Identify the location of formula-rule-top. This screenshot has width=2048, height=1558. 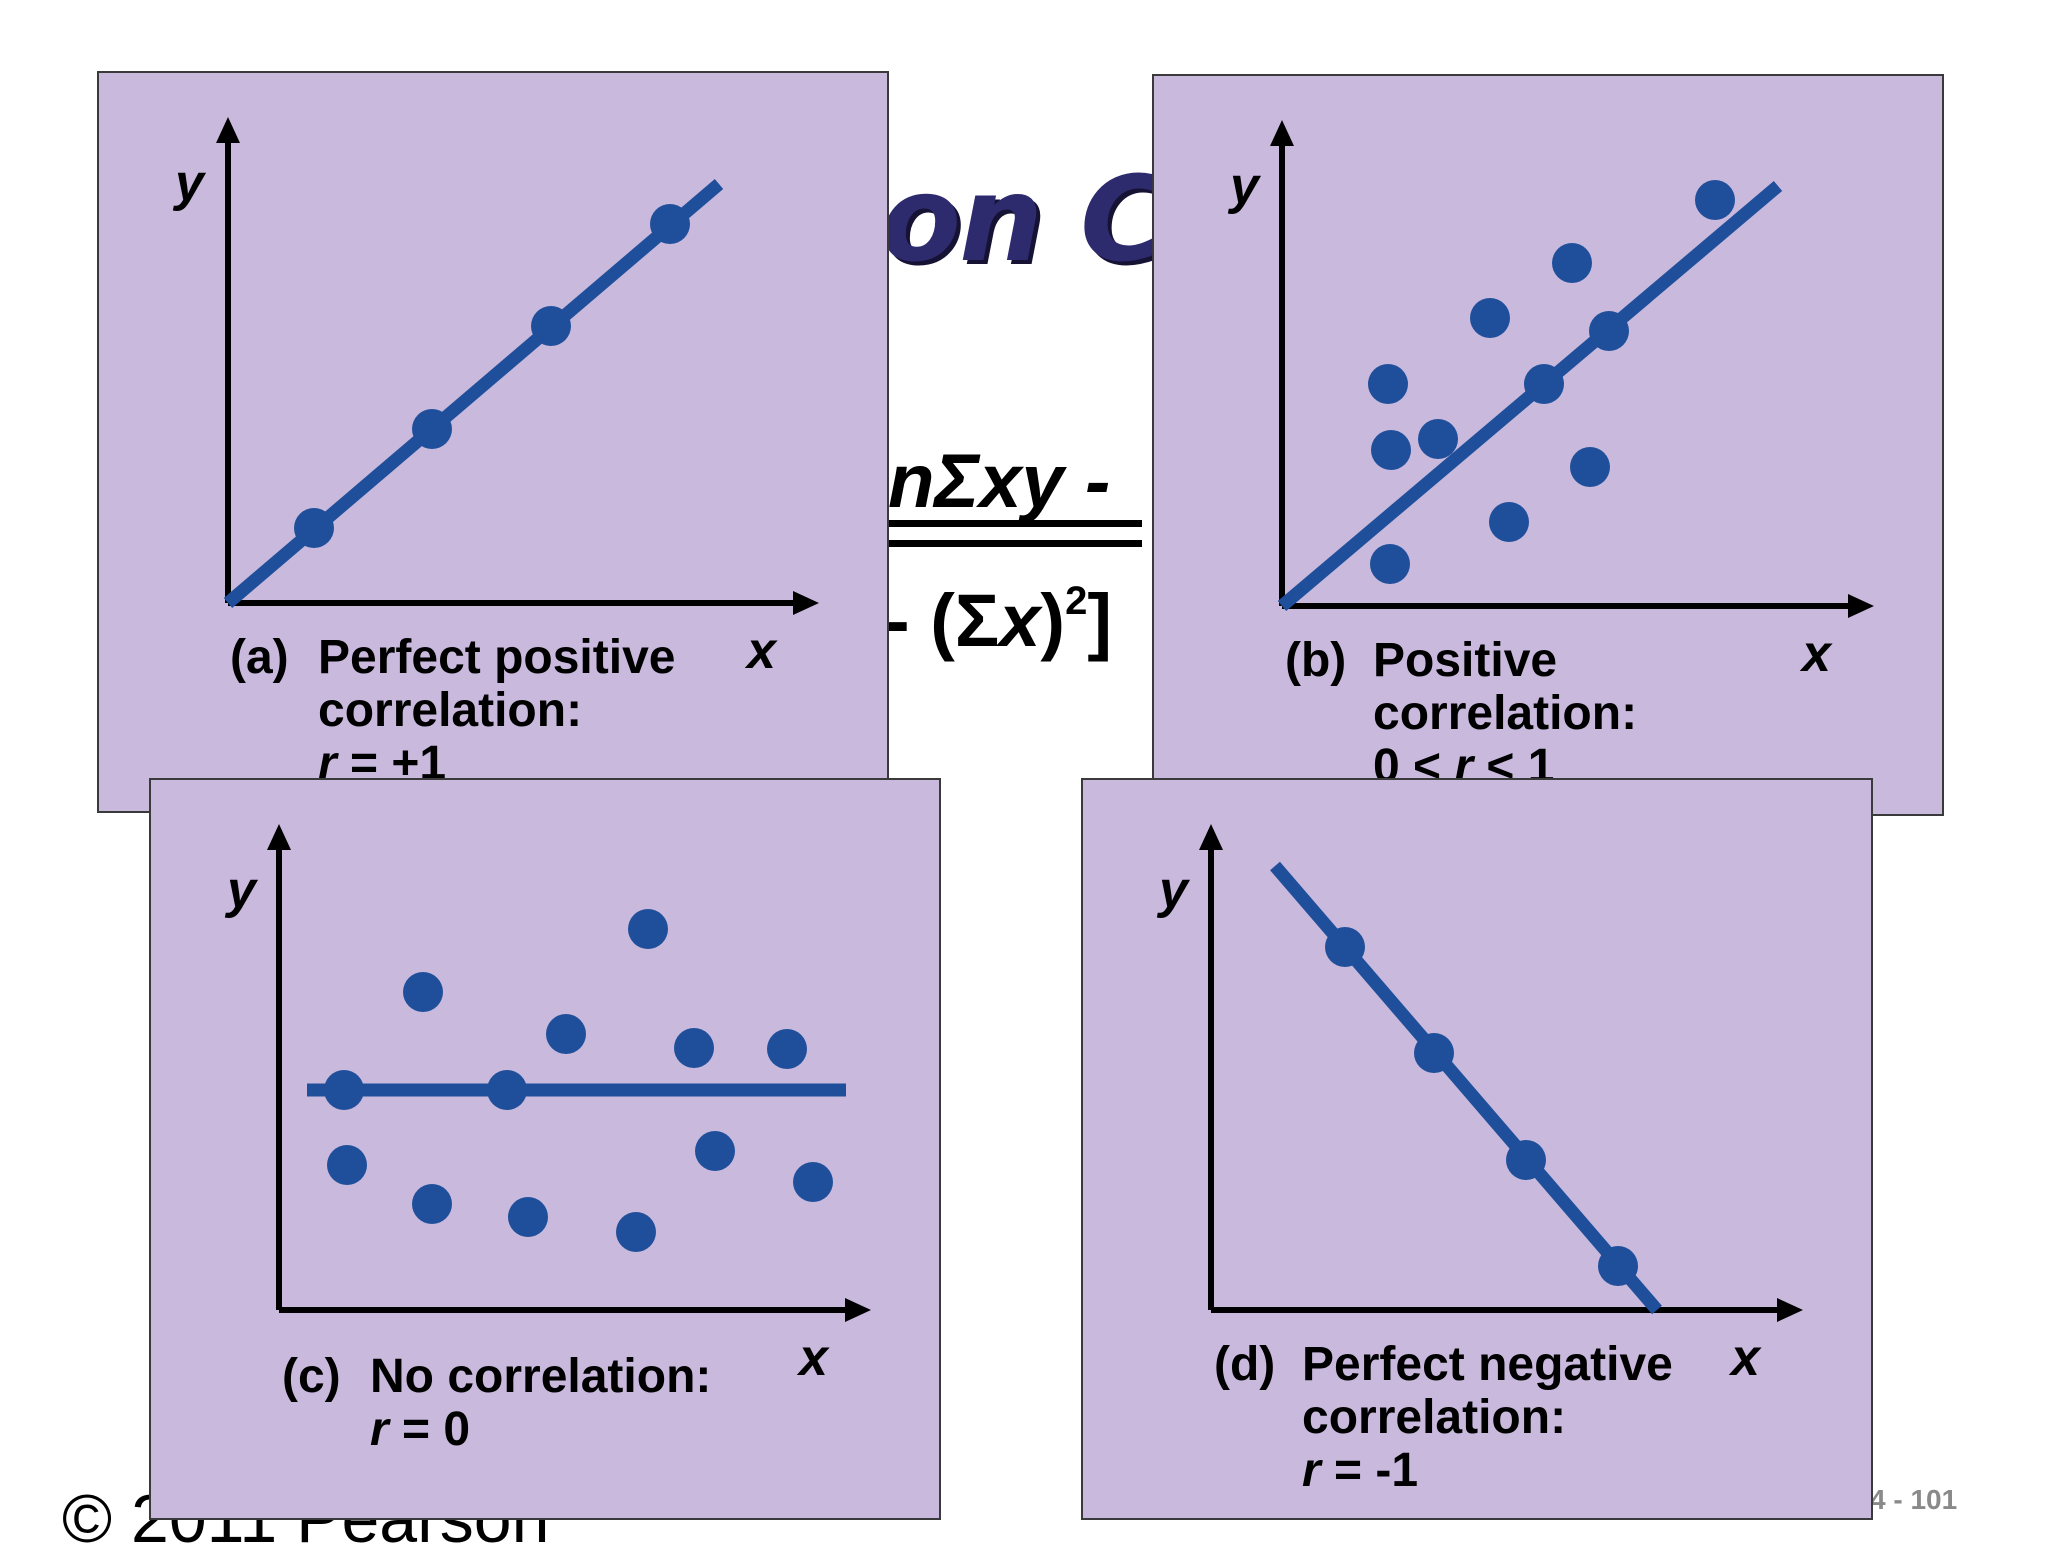
(1012, 523).